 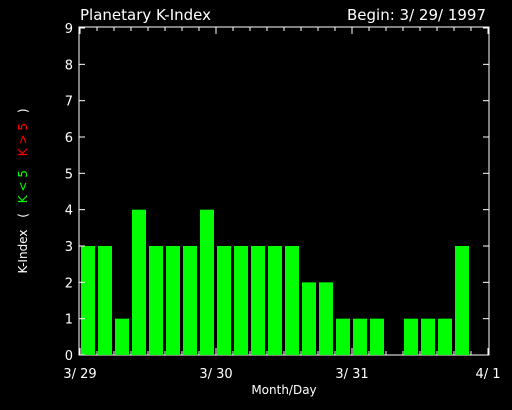 What do you see at coordinates (69, 29) in the screenshot?
I see `ytick-label-9: 9` at bounding box center [69, 29].